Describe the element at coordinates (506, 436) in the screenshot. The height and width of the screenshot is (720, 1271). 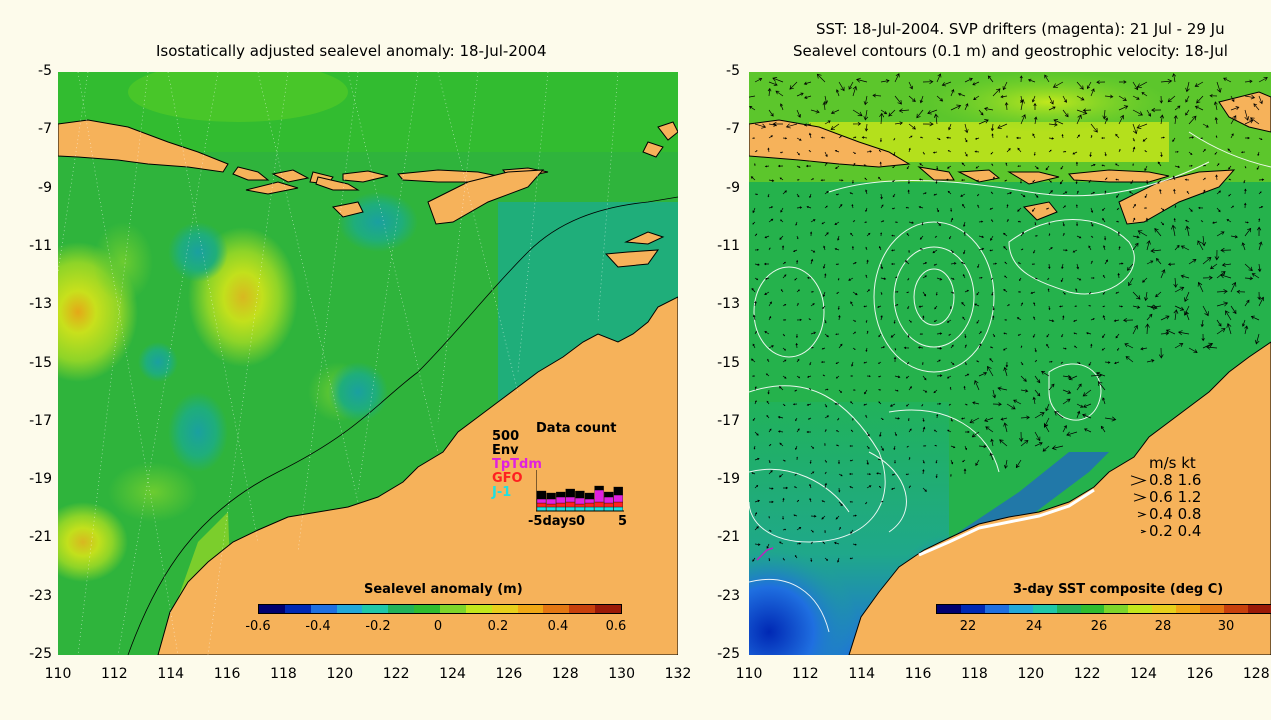
I see `data-count-max: 500` at that location.